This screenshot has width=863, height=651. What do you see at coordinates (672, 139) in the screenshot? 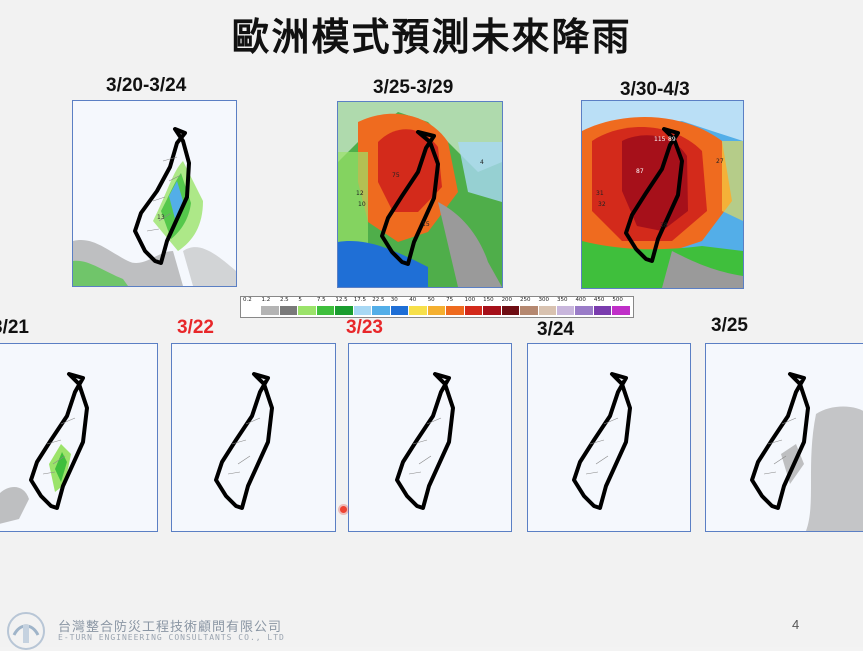
I see `rain-value: 89` at bounding box center [672, 139].